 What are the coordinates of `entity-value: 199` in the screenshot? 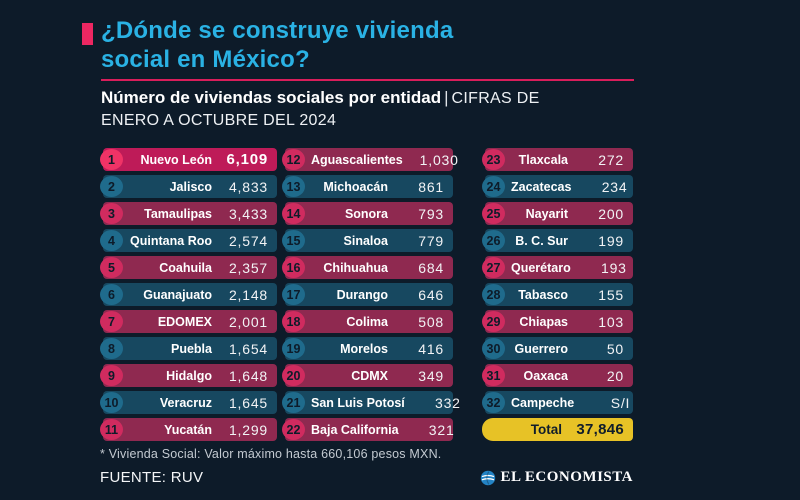 It's located at (611, 240).